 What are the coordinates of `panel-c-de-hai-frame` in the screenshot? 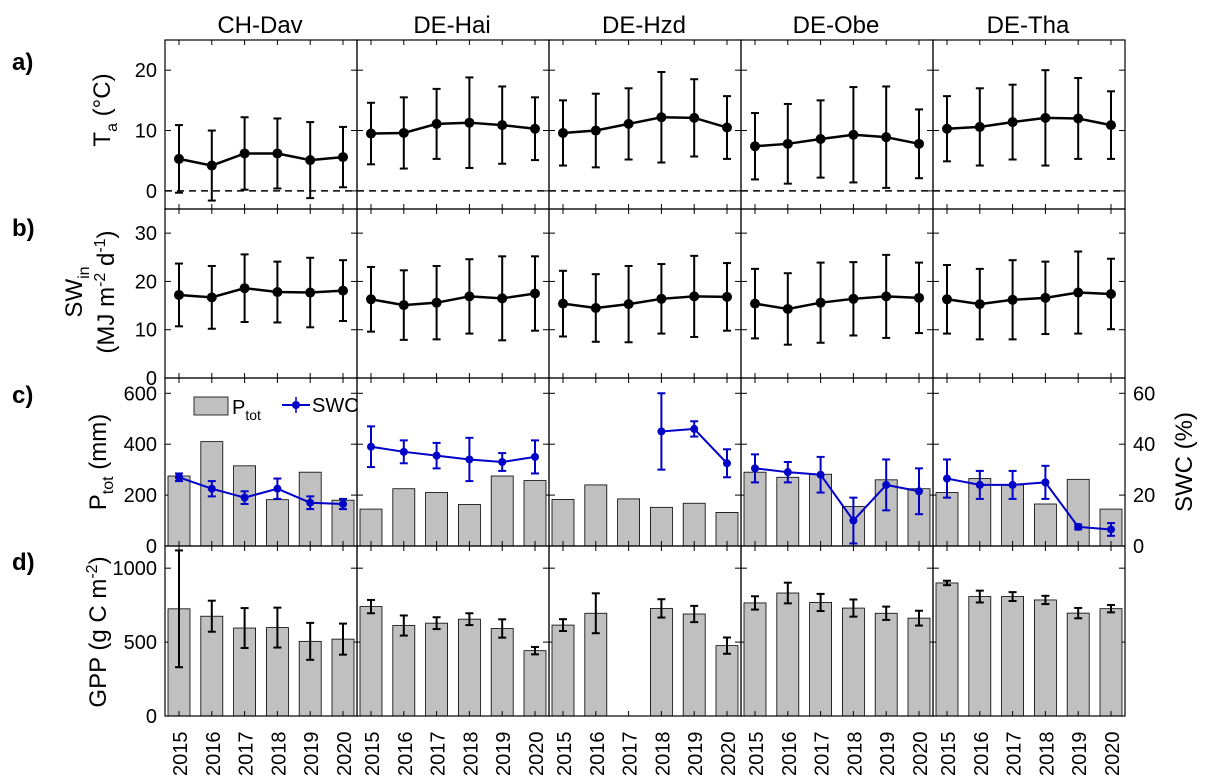 It's located at (453, 462).